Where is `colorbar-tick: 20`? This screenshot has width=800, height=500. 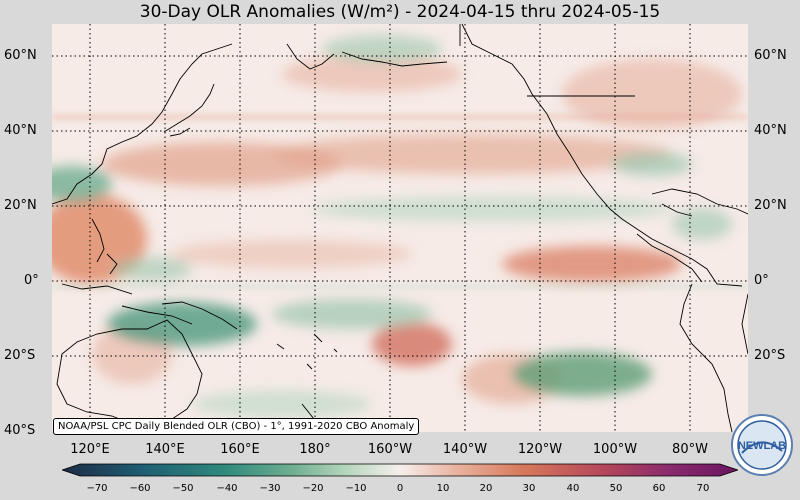
colorbar-tick: 20 is located at coordinates (486, 488).